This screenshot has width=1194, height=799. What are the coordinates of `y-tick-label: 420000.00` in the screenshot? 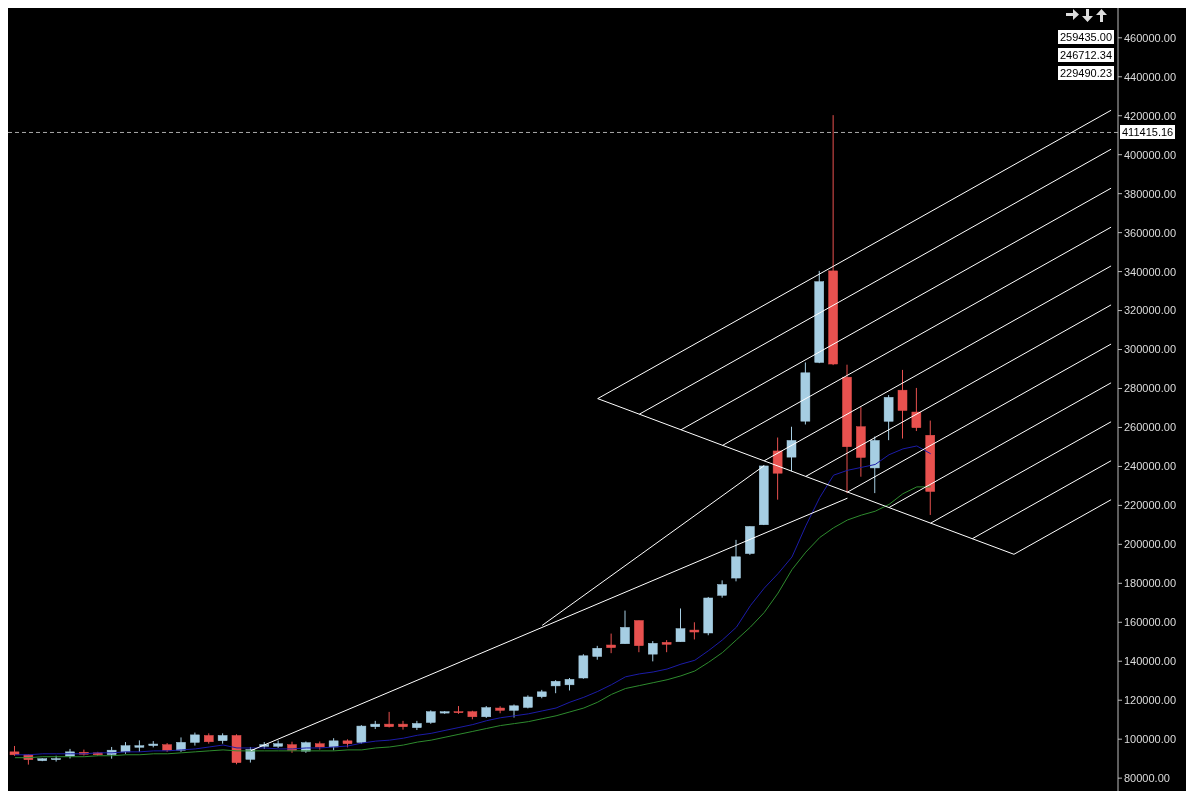 It's located at (1150, 115).